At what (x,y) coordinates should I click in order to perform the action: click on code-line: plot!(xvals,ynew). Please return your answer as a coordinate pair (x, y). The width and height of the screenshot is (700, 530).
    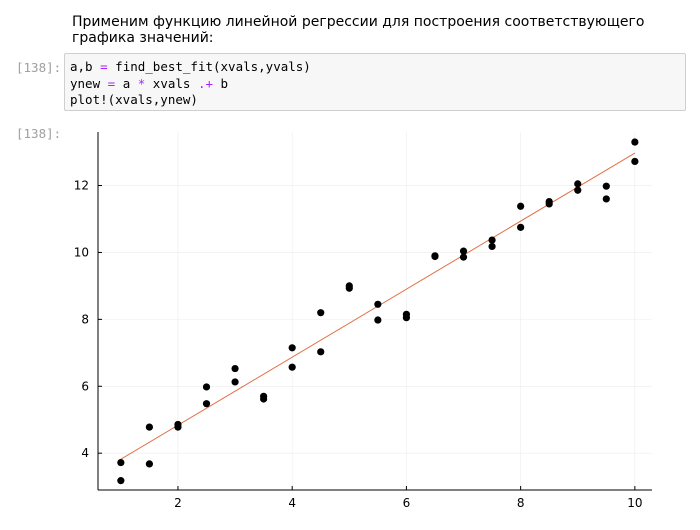
    Looking at the image, I should click on (375, 100).